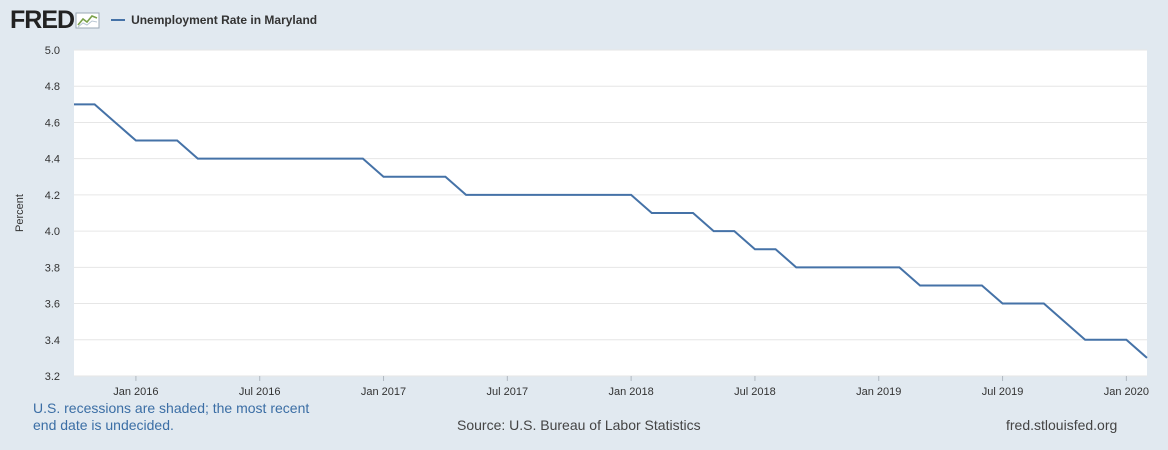 This screenshot has height=450, width=1168. Describe the element at coordinates (755, 392) in the screenshot. I see `x-tick-label: Jul 2018` at that location.